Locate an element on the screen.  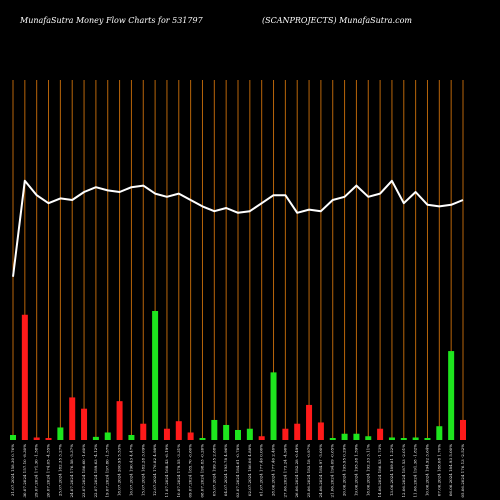
x-tick-label: 07.06.2024 188.08 1.70% is located at coordinates (438, 470).